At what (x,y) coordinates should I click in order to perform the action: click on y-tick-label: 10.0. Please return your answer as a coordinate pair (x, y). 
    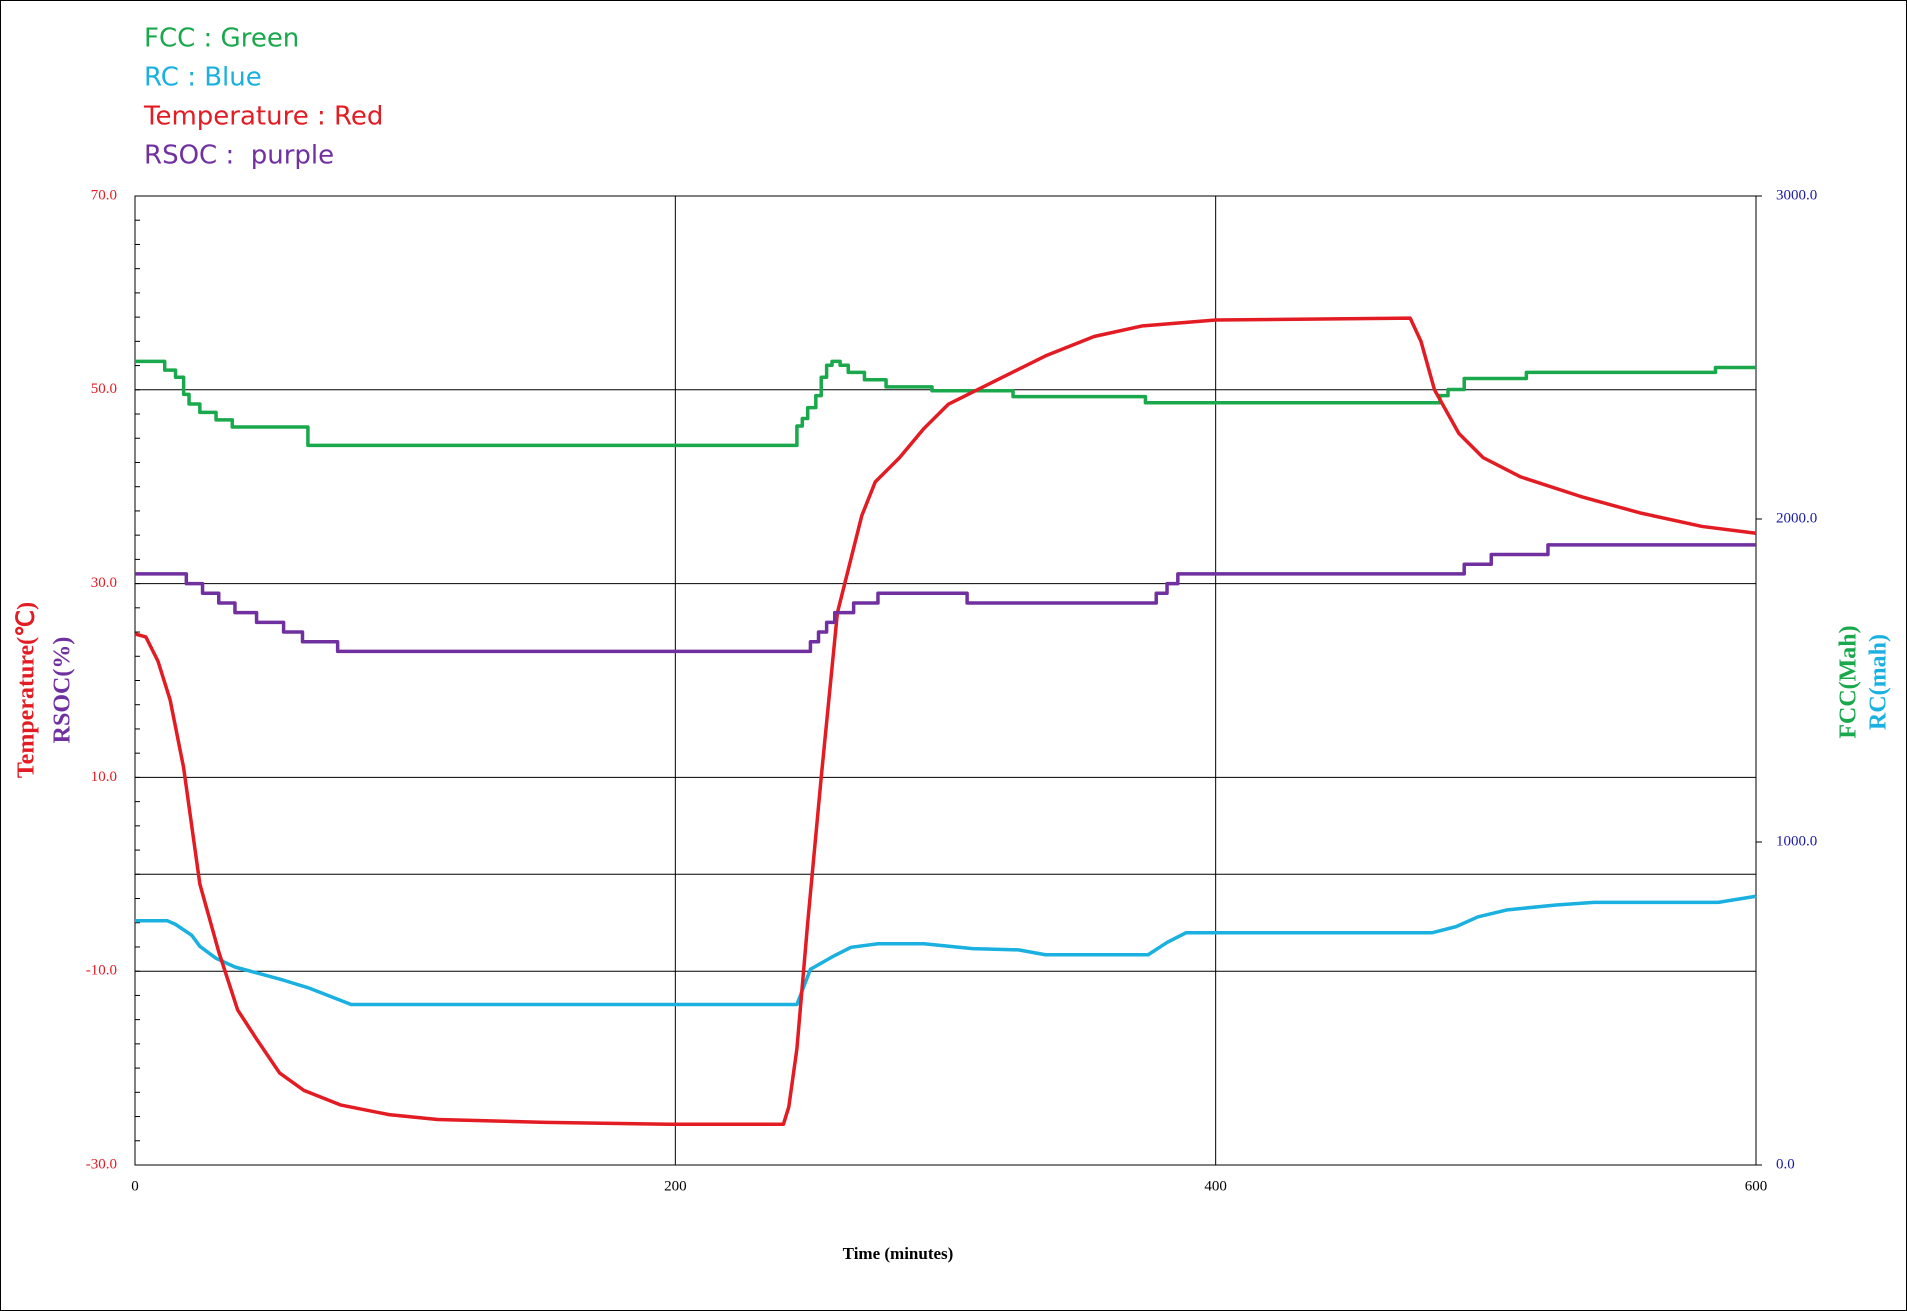
    Looking at the image, I should click on (104, 777).